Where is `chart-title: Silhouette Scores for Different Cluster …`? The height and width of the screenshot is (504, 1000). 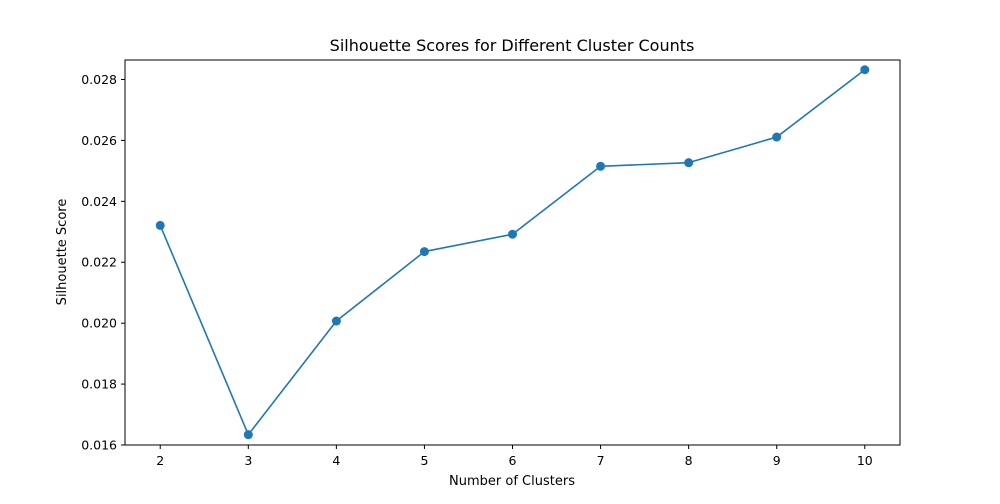
chart-title: Silhouette Scores for Different Cluster … is located at coordinates (512, 45).